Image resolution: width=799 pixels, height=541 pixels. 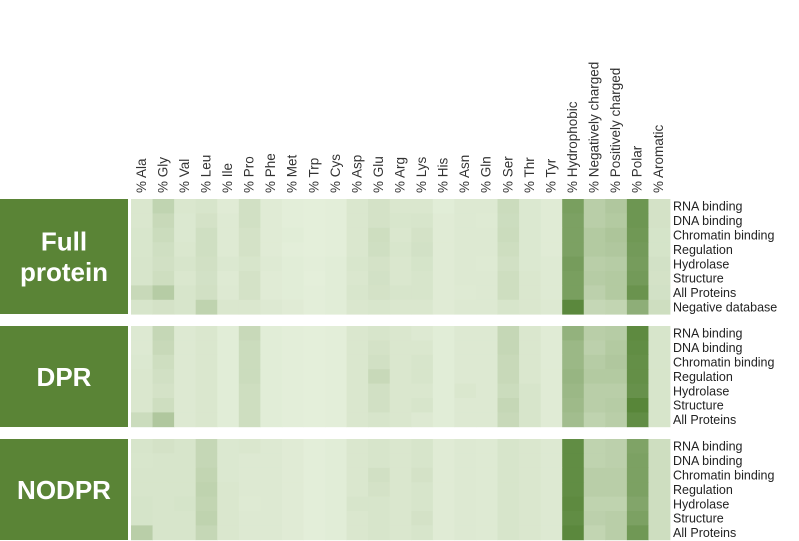 What do you see at coordinates (594, 127) in the screenshot?
I see `column-label: % Negatively charged` at bounding box center [594, 127].